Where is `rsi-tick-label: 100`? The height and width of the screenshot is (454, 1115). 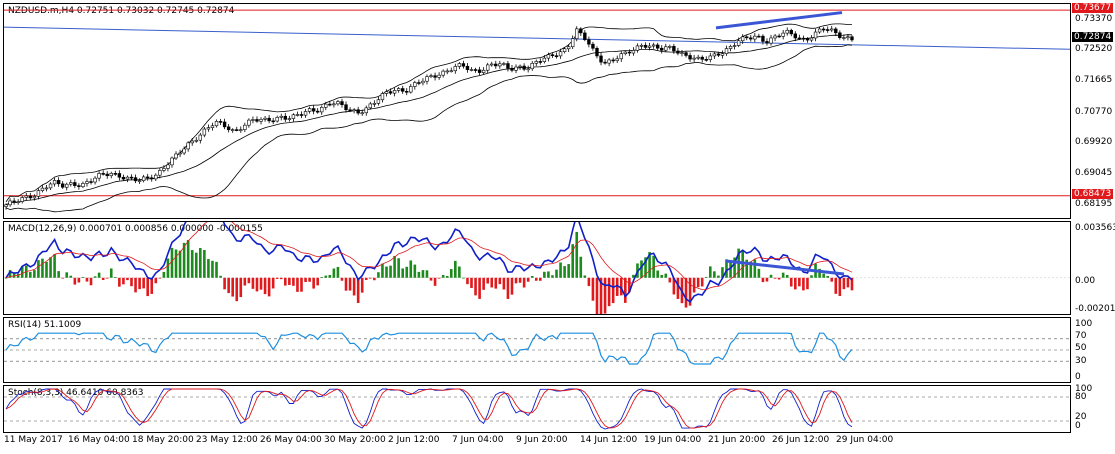 rsi-tick-label: 100 is located at coordinates (1084, 324).